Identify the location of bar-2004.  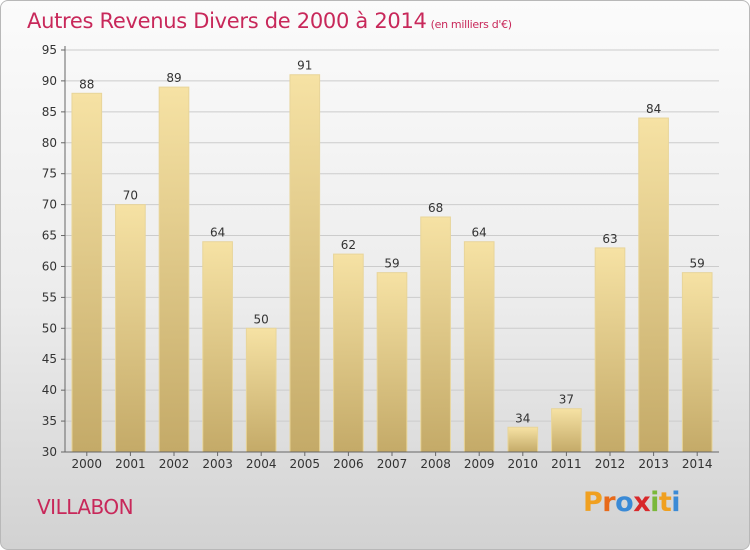
(261, 390).